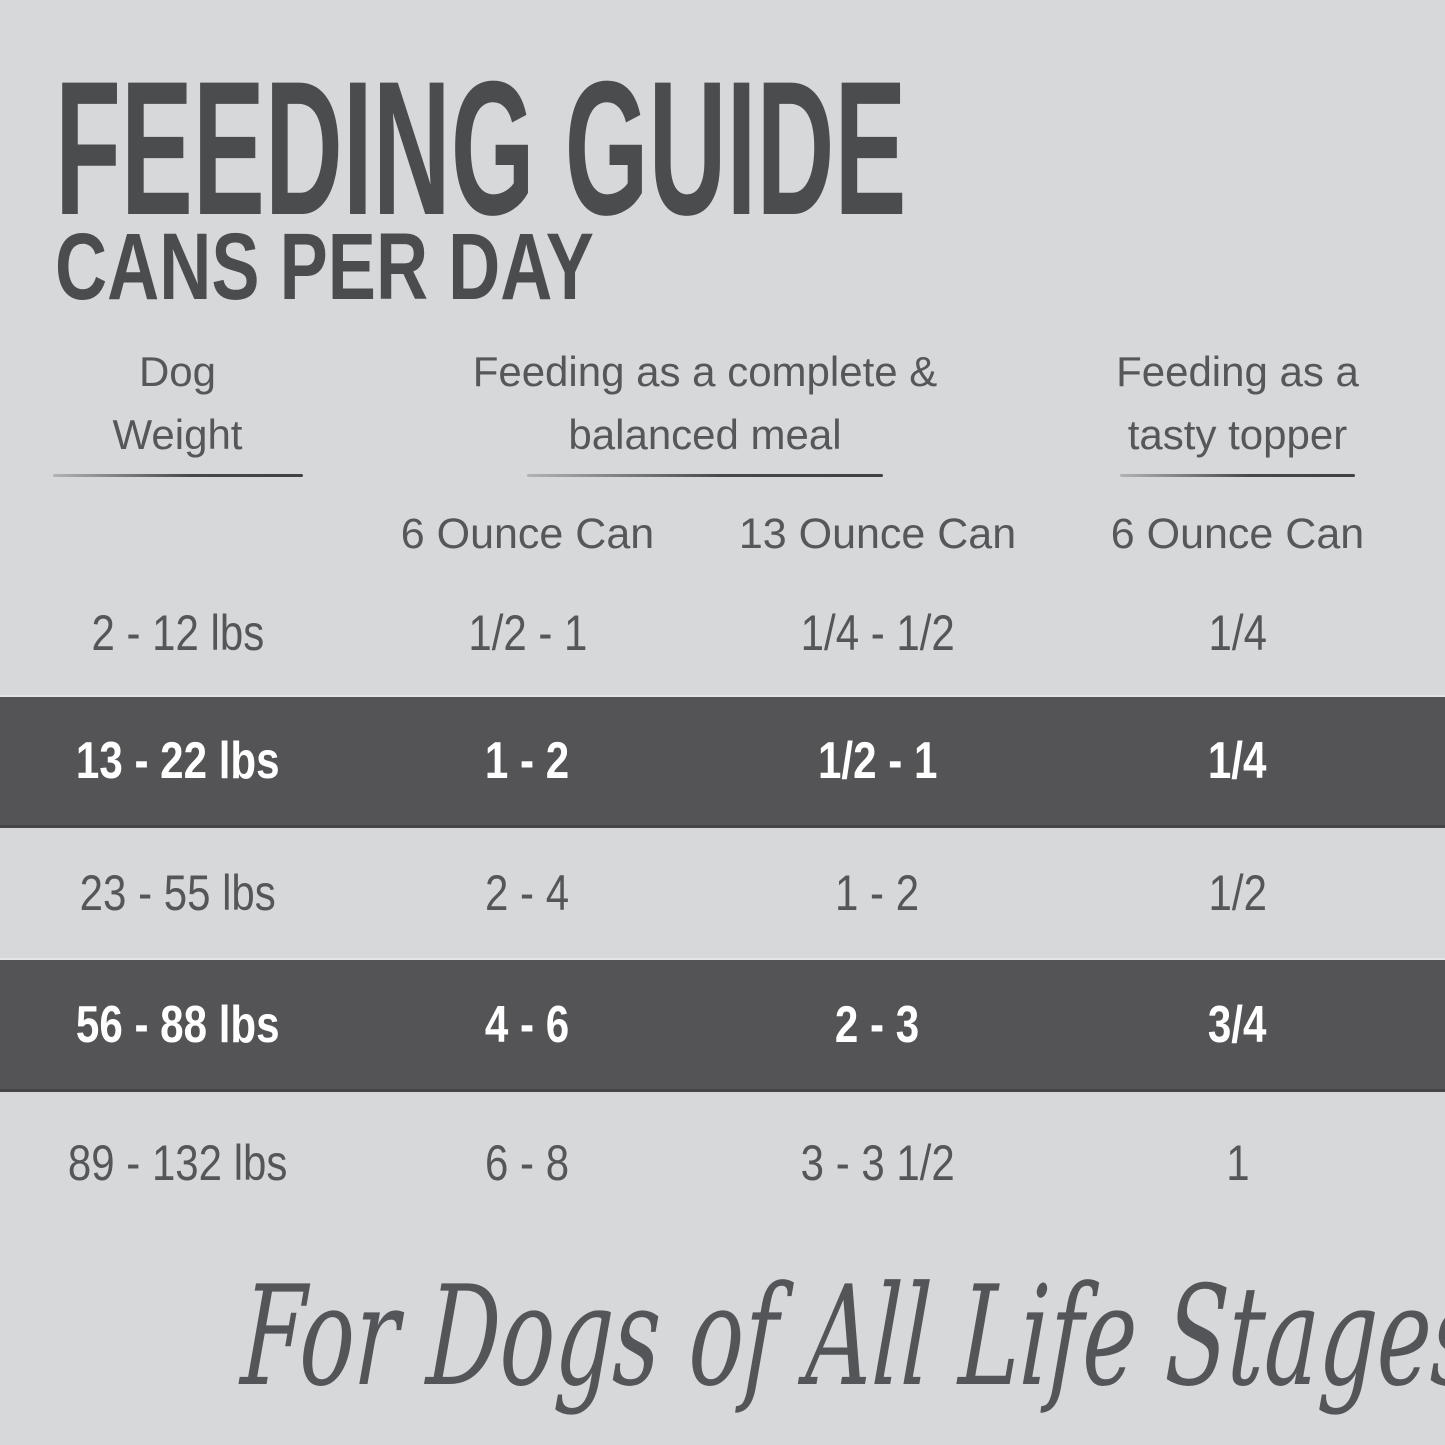 The image size is (1445, 1445). I want to click on col-header-tasty-topper-line1: Feeding as a, so click(1237, 371).